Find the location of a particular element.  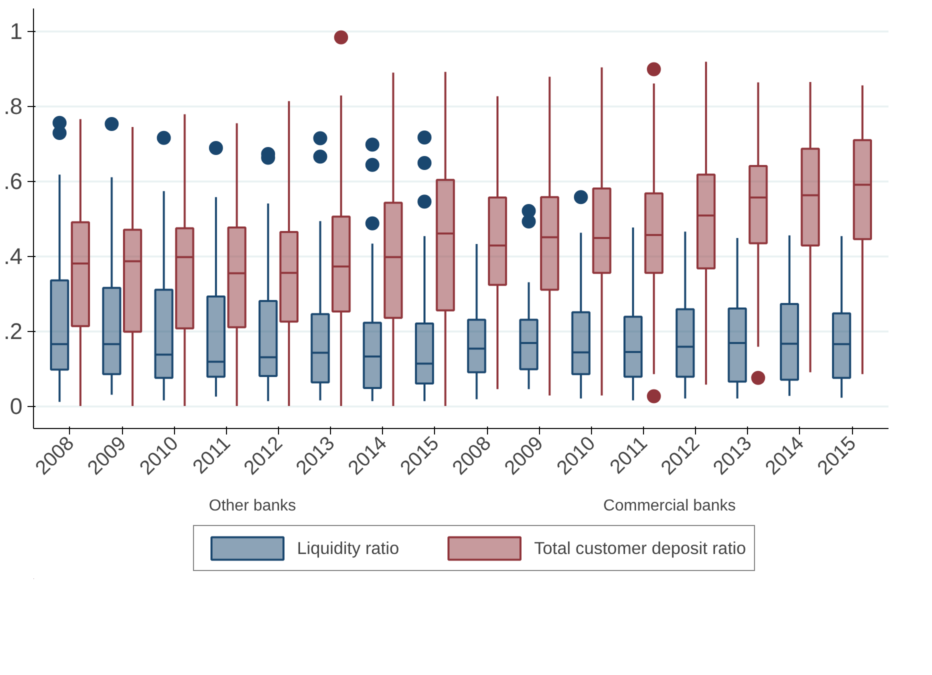

text: Other banks is located at coordinates (252, 506).